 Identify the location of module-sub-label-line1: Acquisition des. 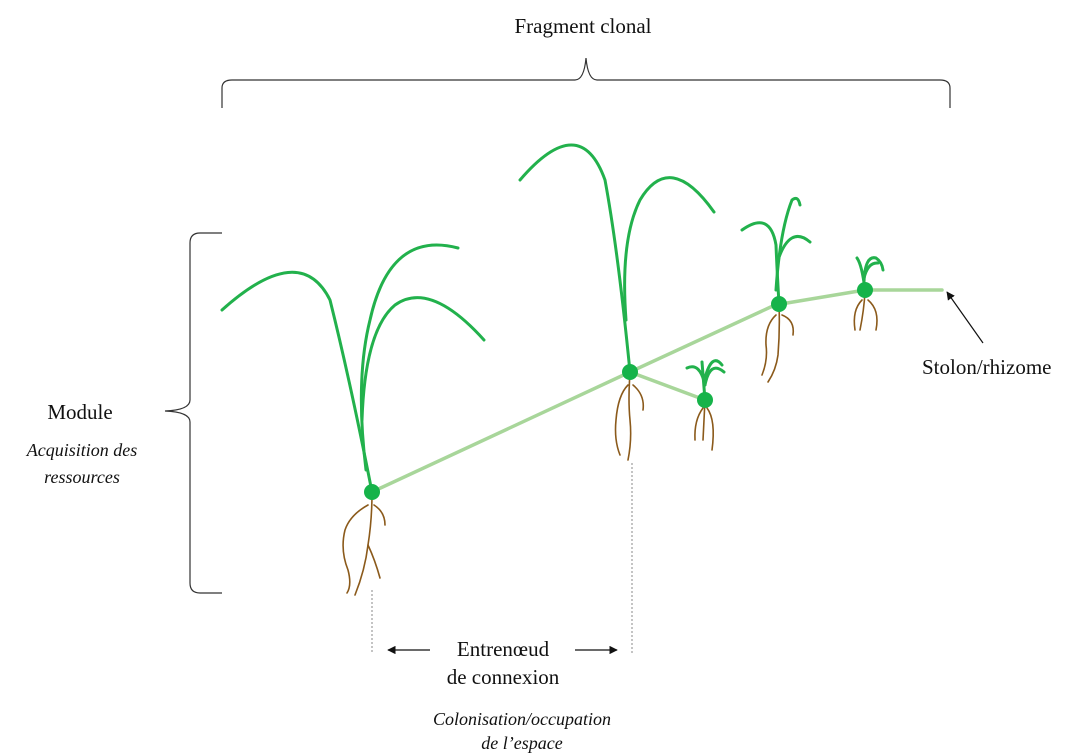
(82, 450).